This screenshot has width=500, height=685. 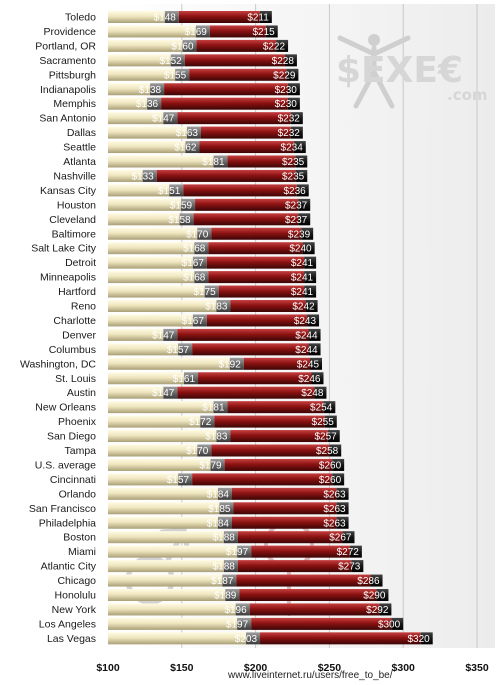 I want to click on data-label-high: $232, so click(x=289, y=133).